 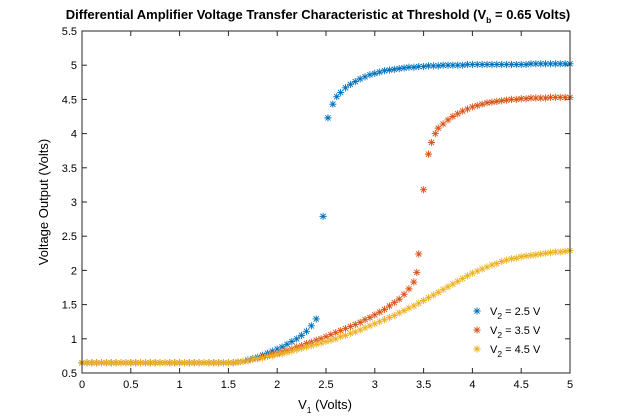 What do you see at coordinates (180, 385) in the screenshot?
I see `x-tick-label: 1` at bounding box center [180, 385].